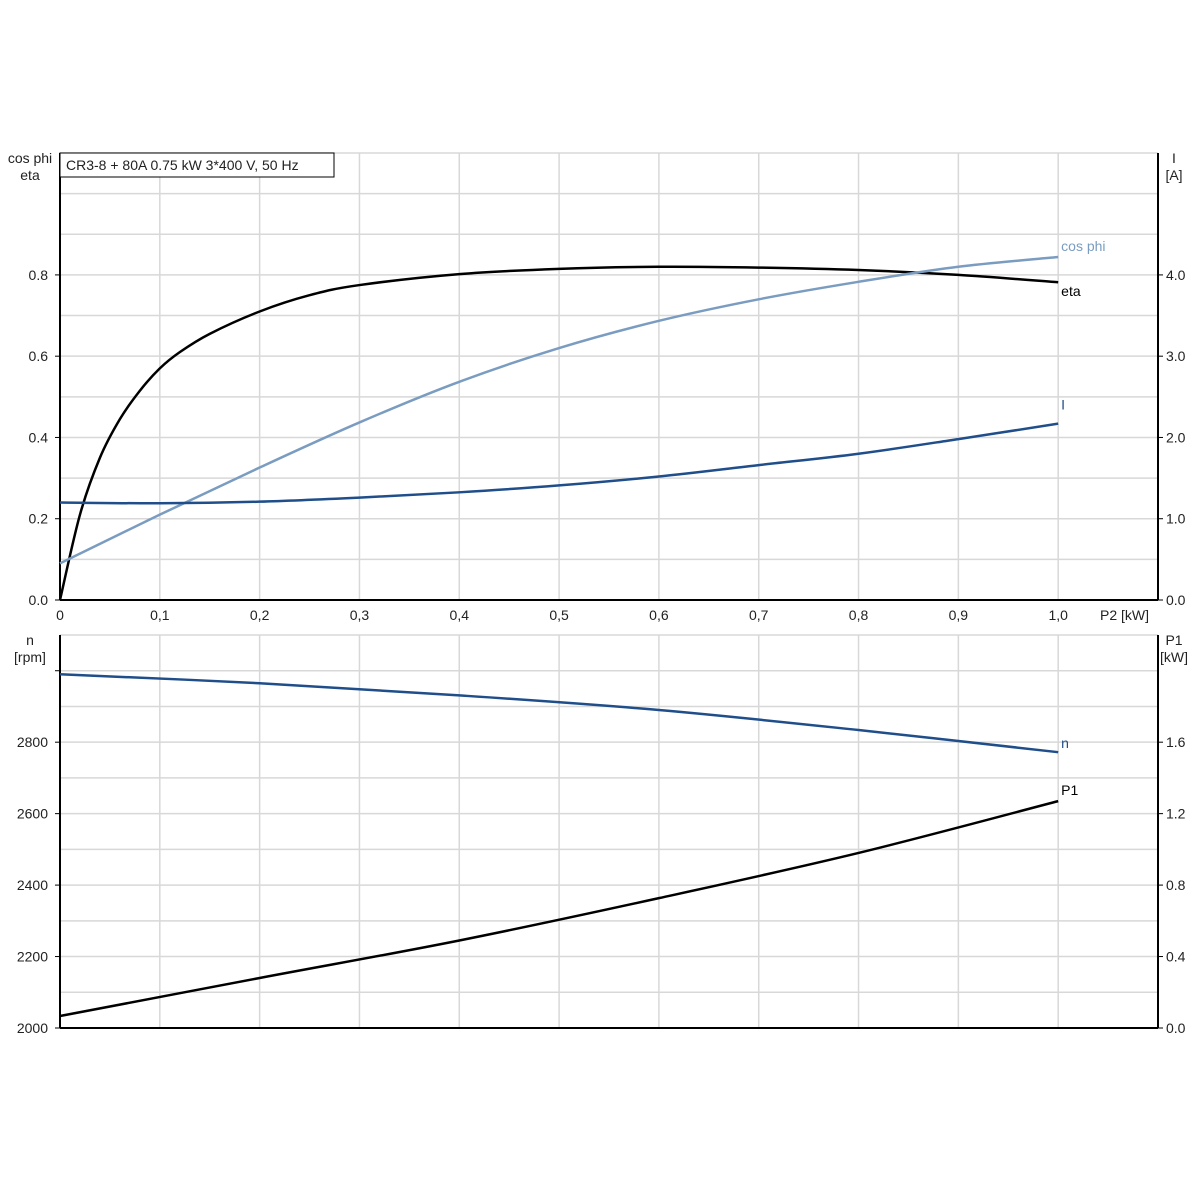  What do you see at coordinates (1176, 814) in the screenshot?
I see `y-tick-label-right: 1.2` at bounding box center [1176, 814].